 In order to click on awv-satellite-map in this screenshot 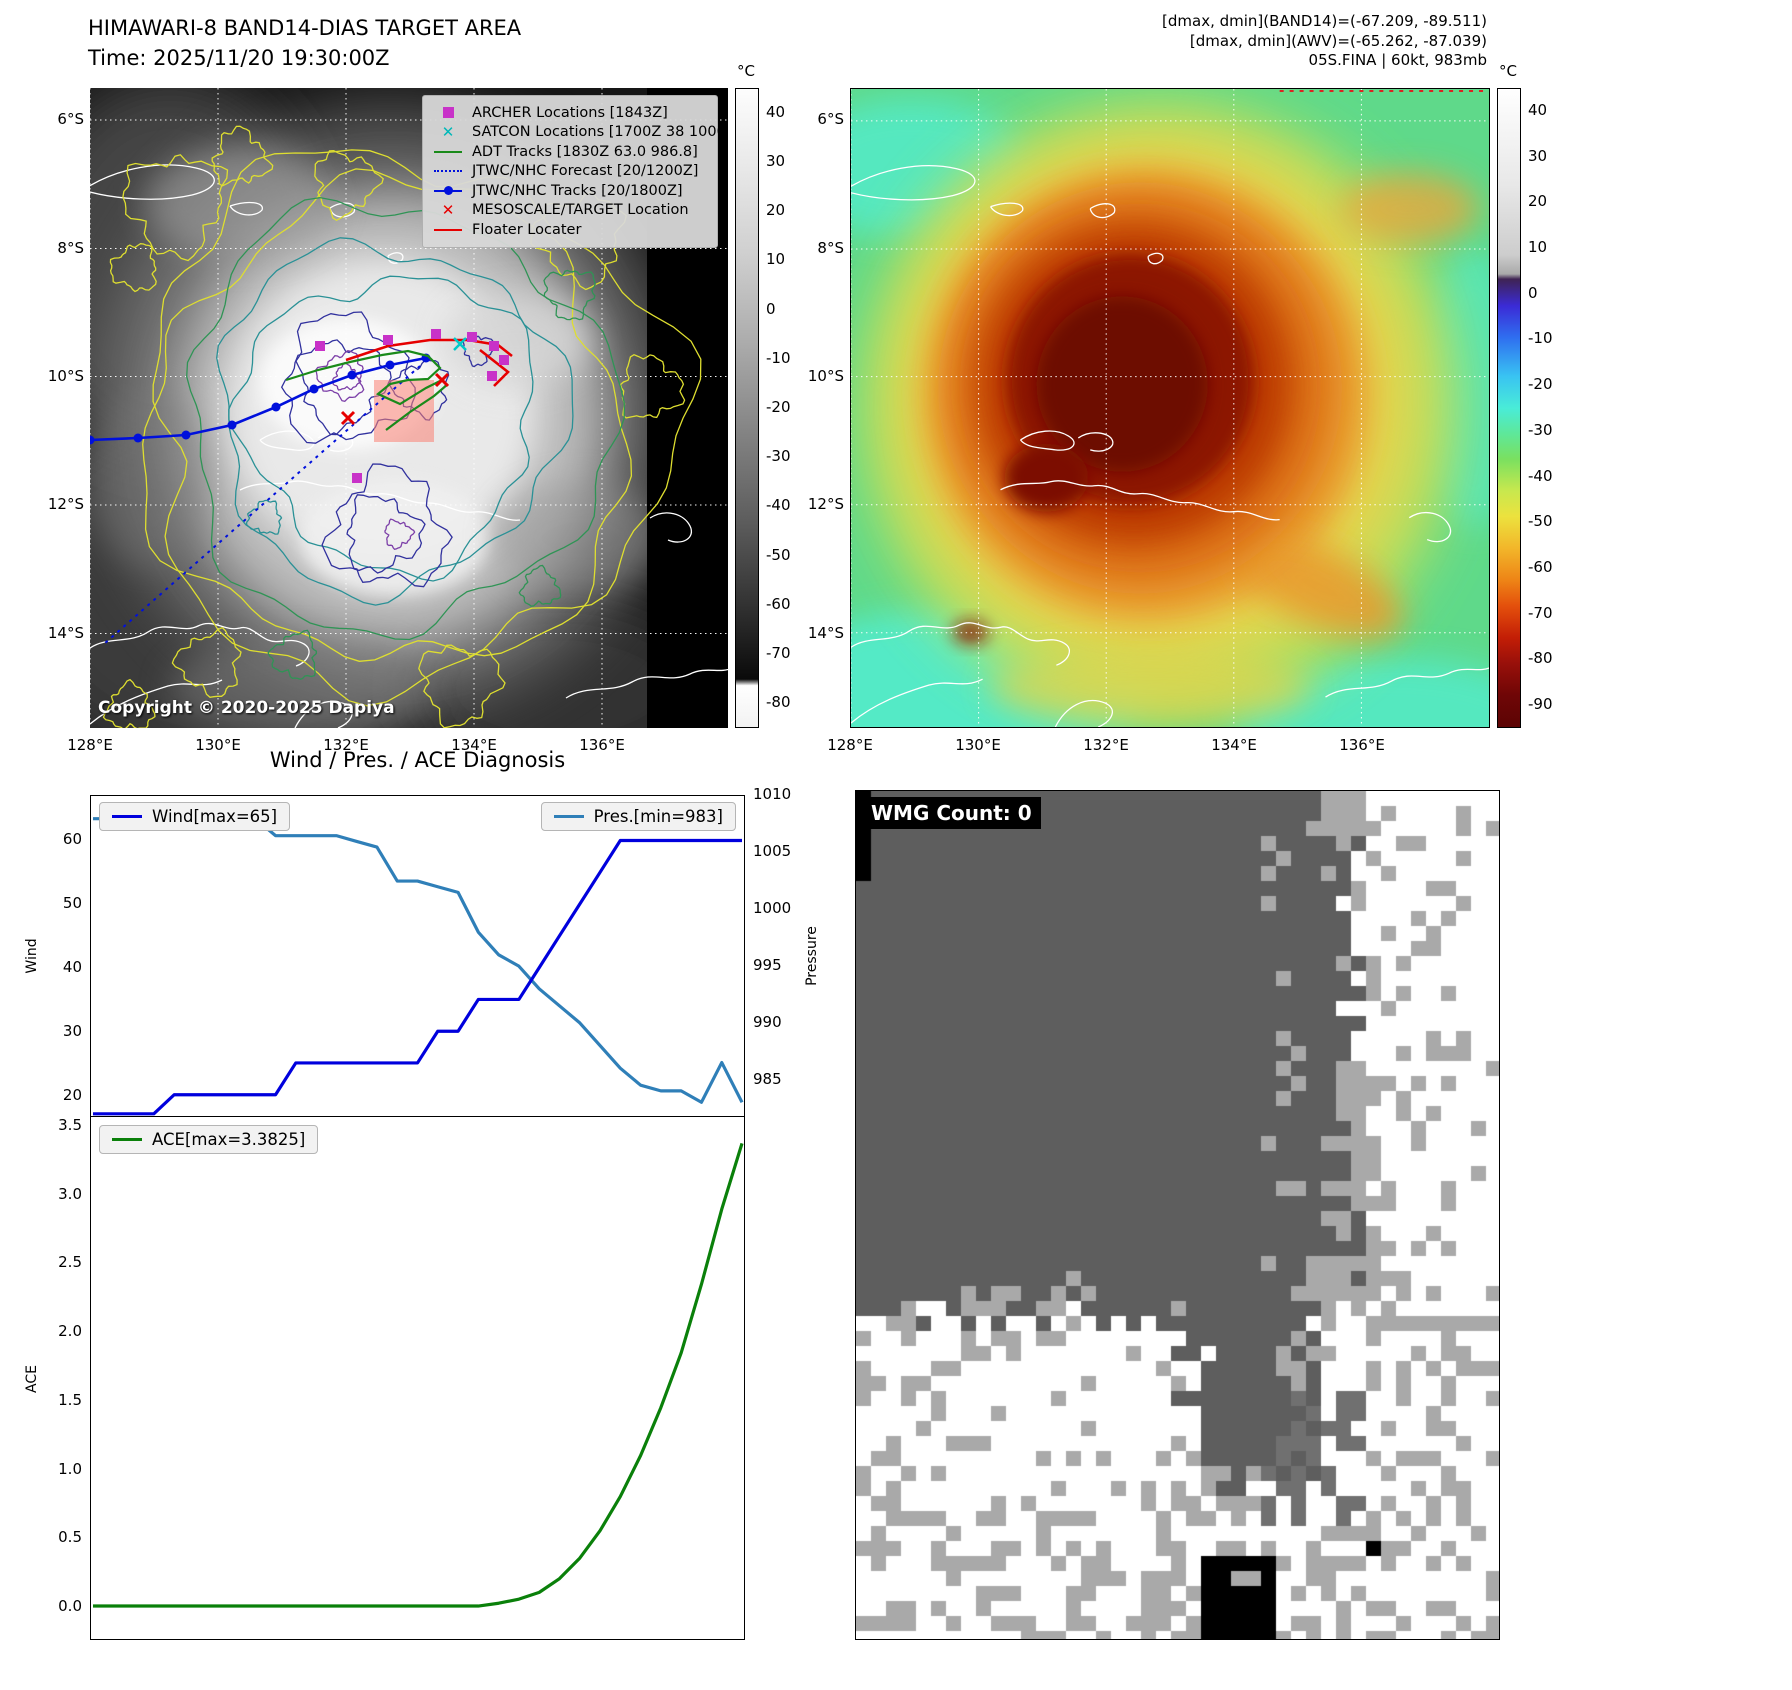, I will do `click(1170, 408)`.